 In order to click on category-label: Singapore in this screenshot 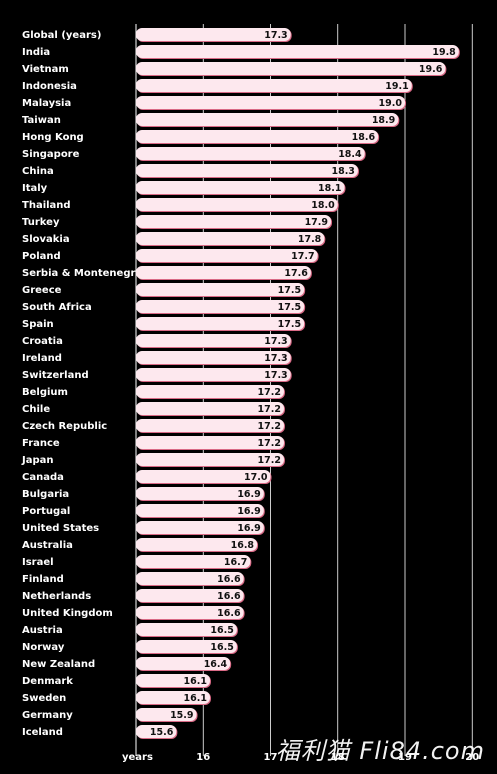, I will do `click(51, 154)`.